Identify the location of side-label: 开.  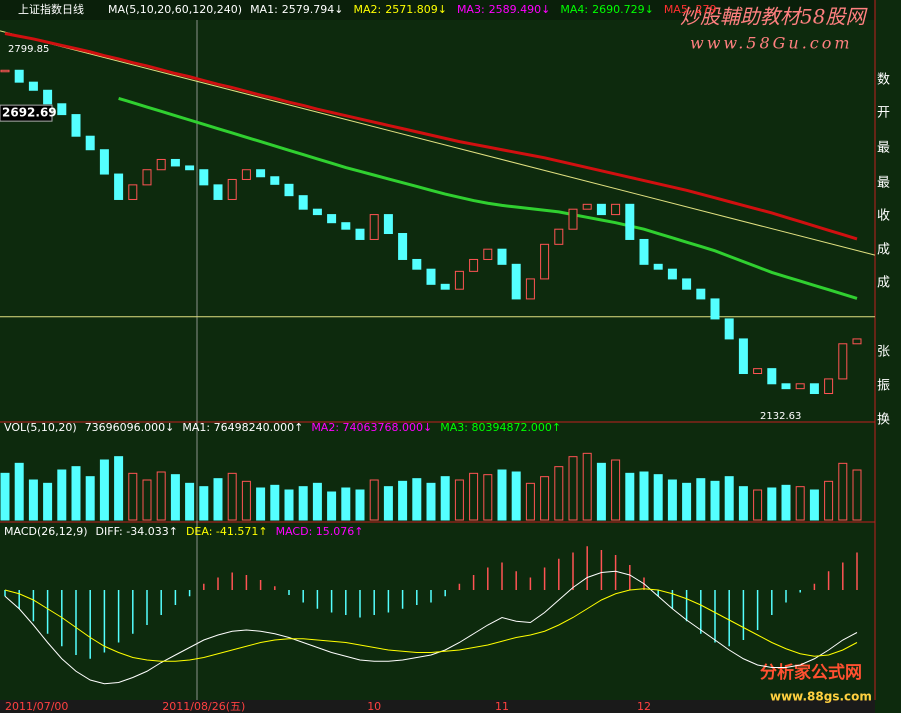
(883, 113).